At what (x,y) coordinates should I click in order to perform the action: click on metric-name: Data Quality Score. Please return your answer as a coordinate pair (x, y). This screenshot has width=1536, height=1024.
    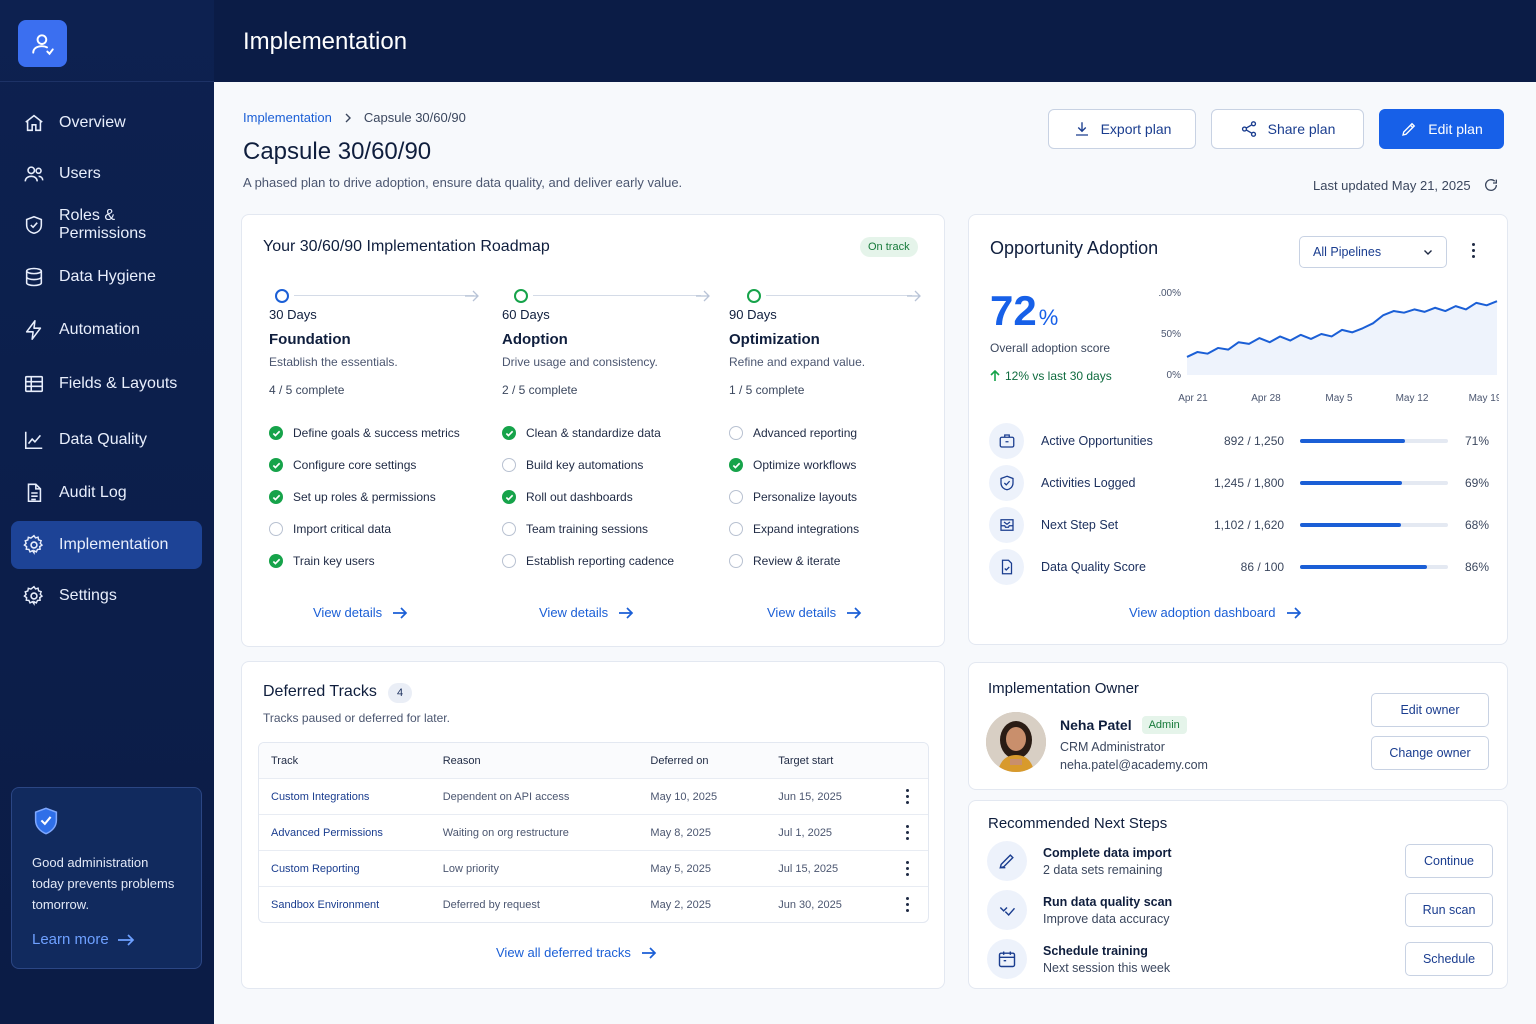
    Looking at the image, I should click on (1093, 567).